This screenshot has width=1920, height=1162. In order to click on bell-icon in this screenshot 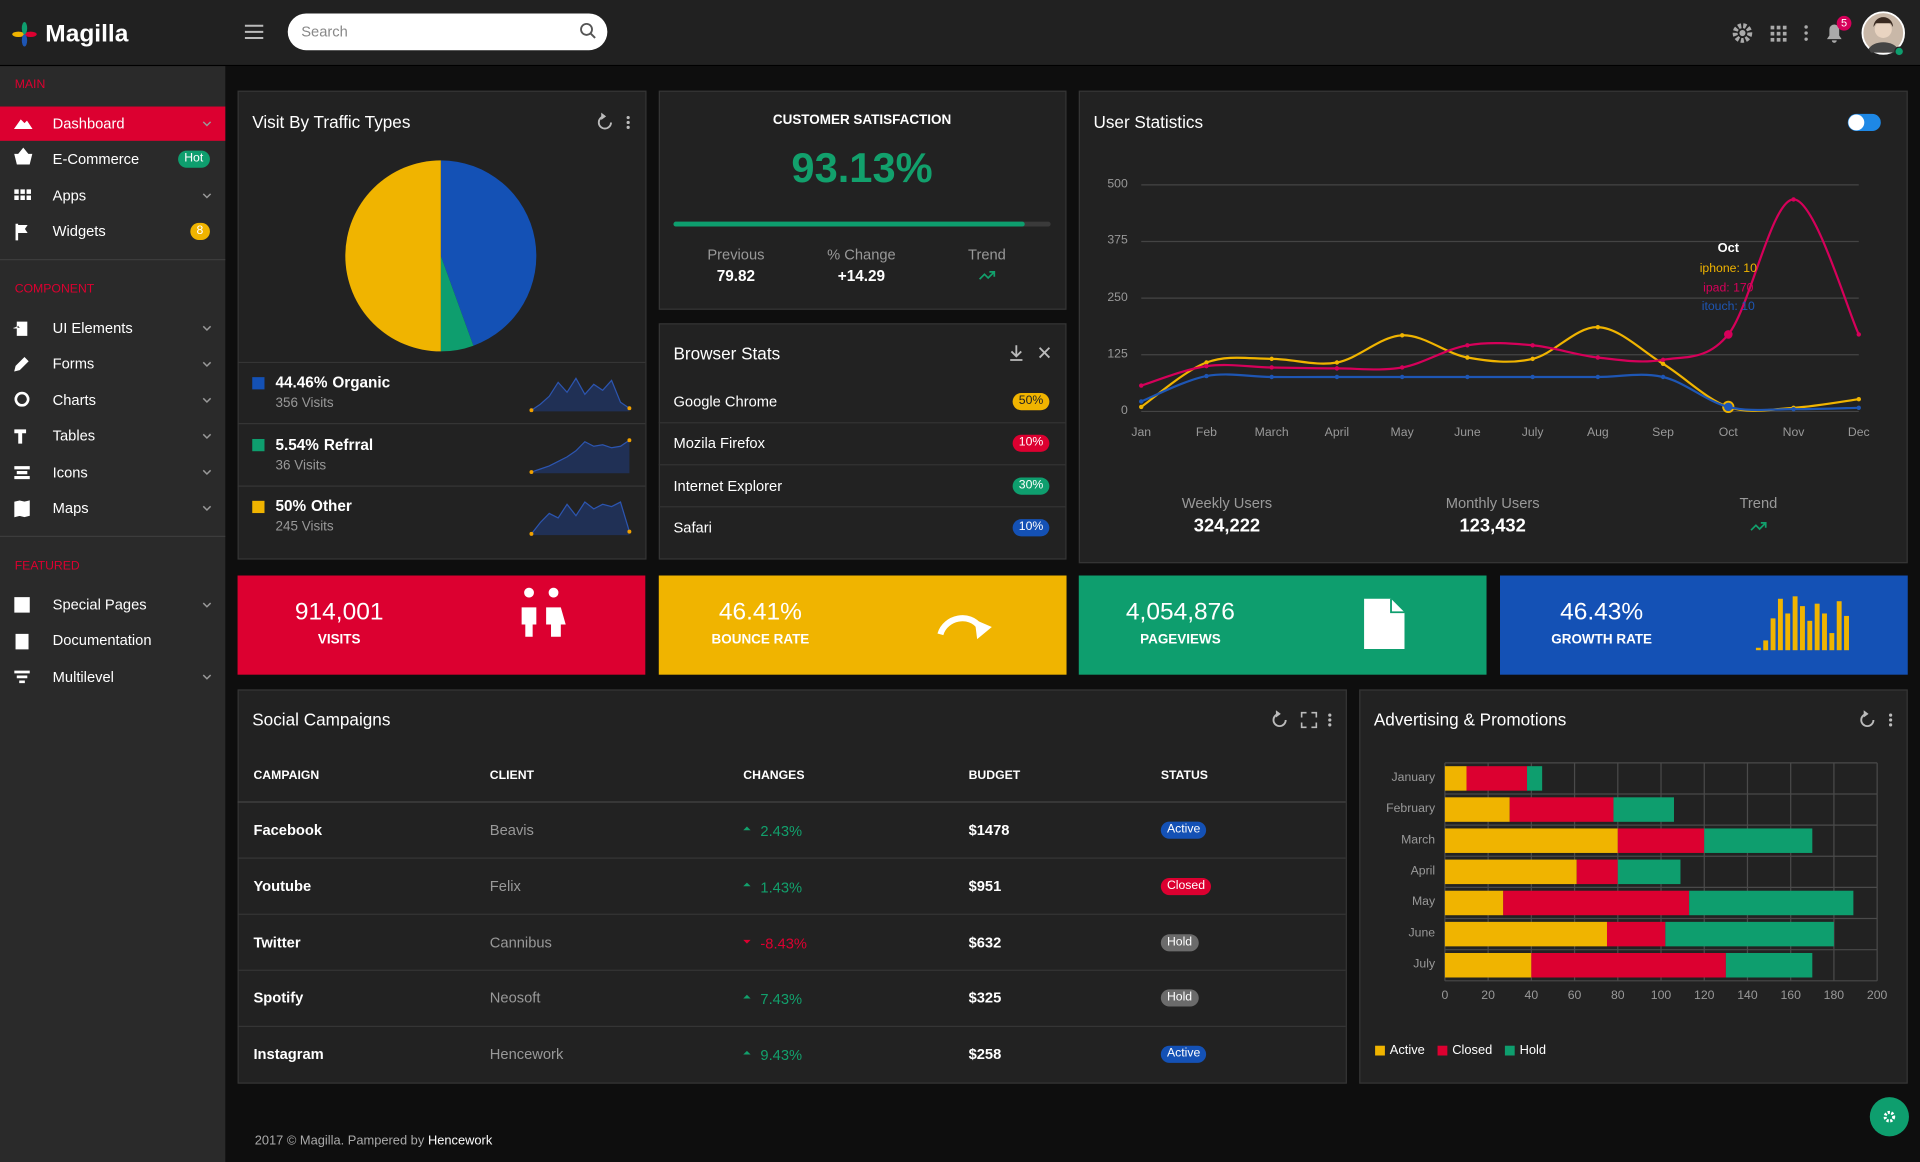, I will do `click(1834, 33)`.